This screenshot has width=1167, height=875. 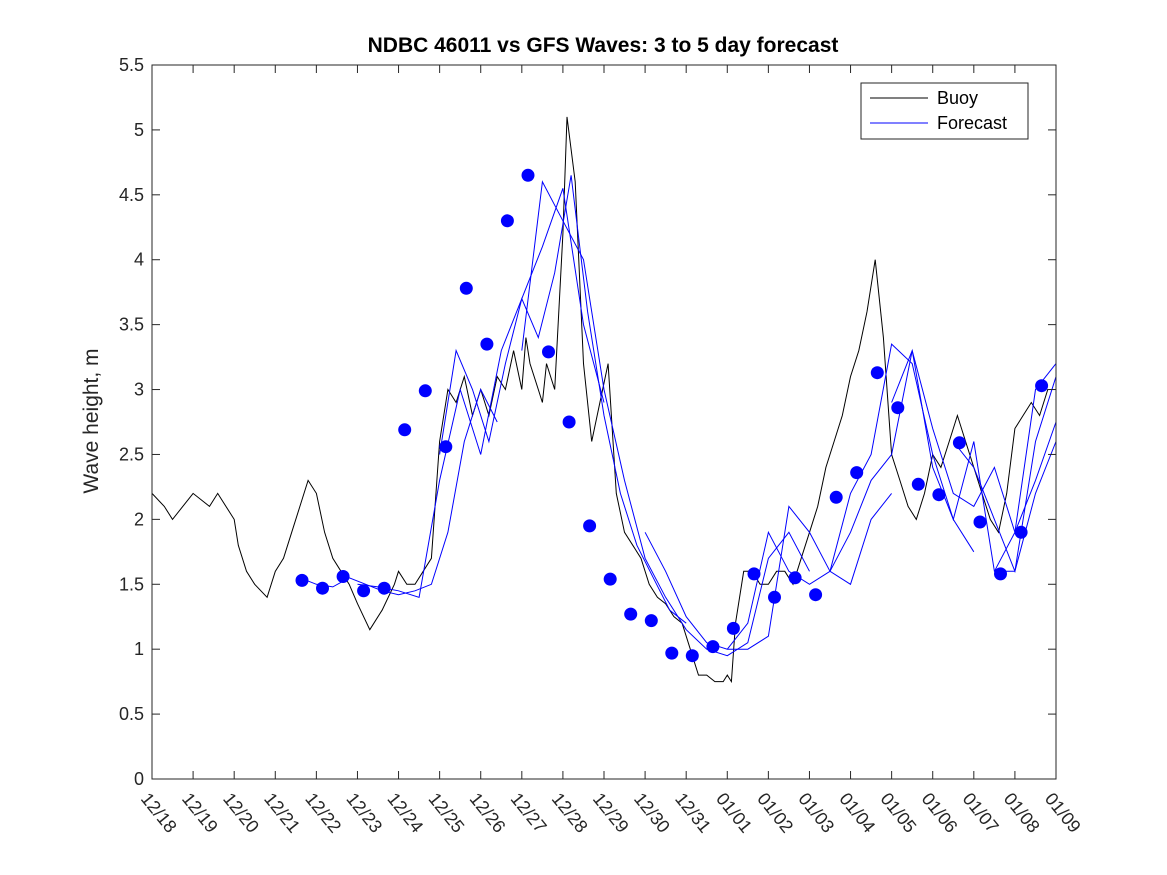 What do you see at coordinates (131, 584) in the screenshot?
I see `y-tick-label: 1.5` at bounding box center [131, 584].